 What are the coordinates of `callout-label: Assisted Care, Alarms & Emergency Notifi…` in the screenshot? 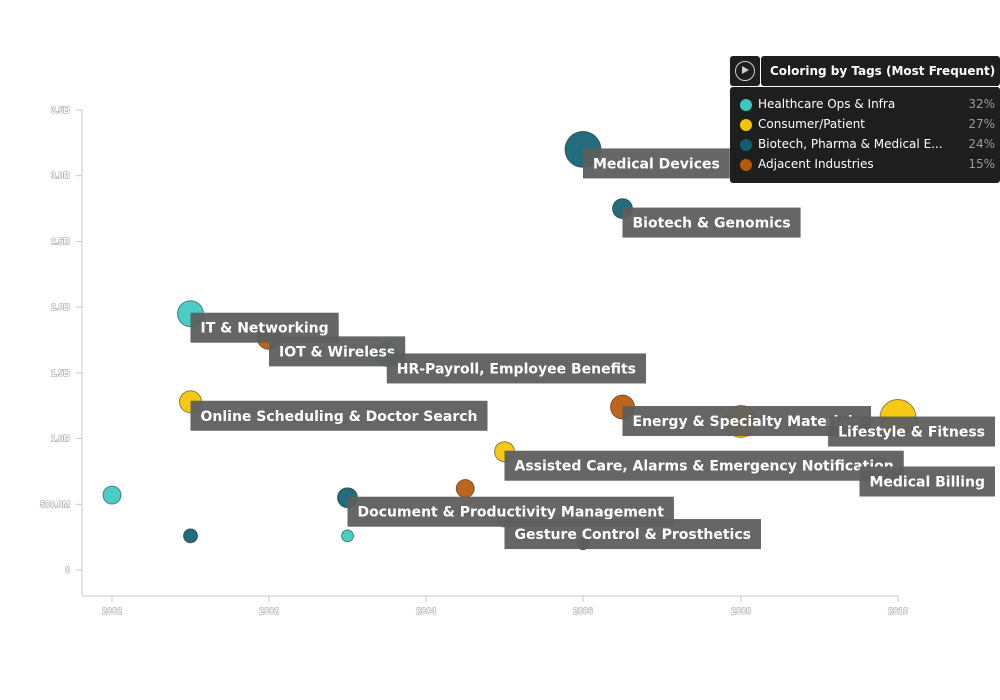 It's located at (704, 467).